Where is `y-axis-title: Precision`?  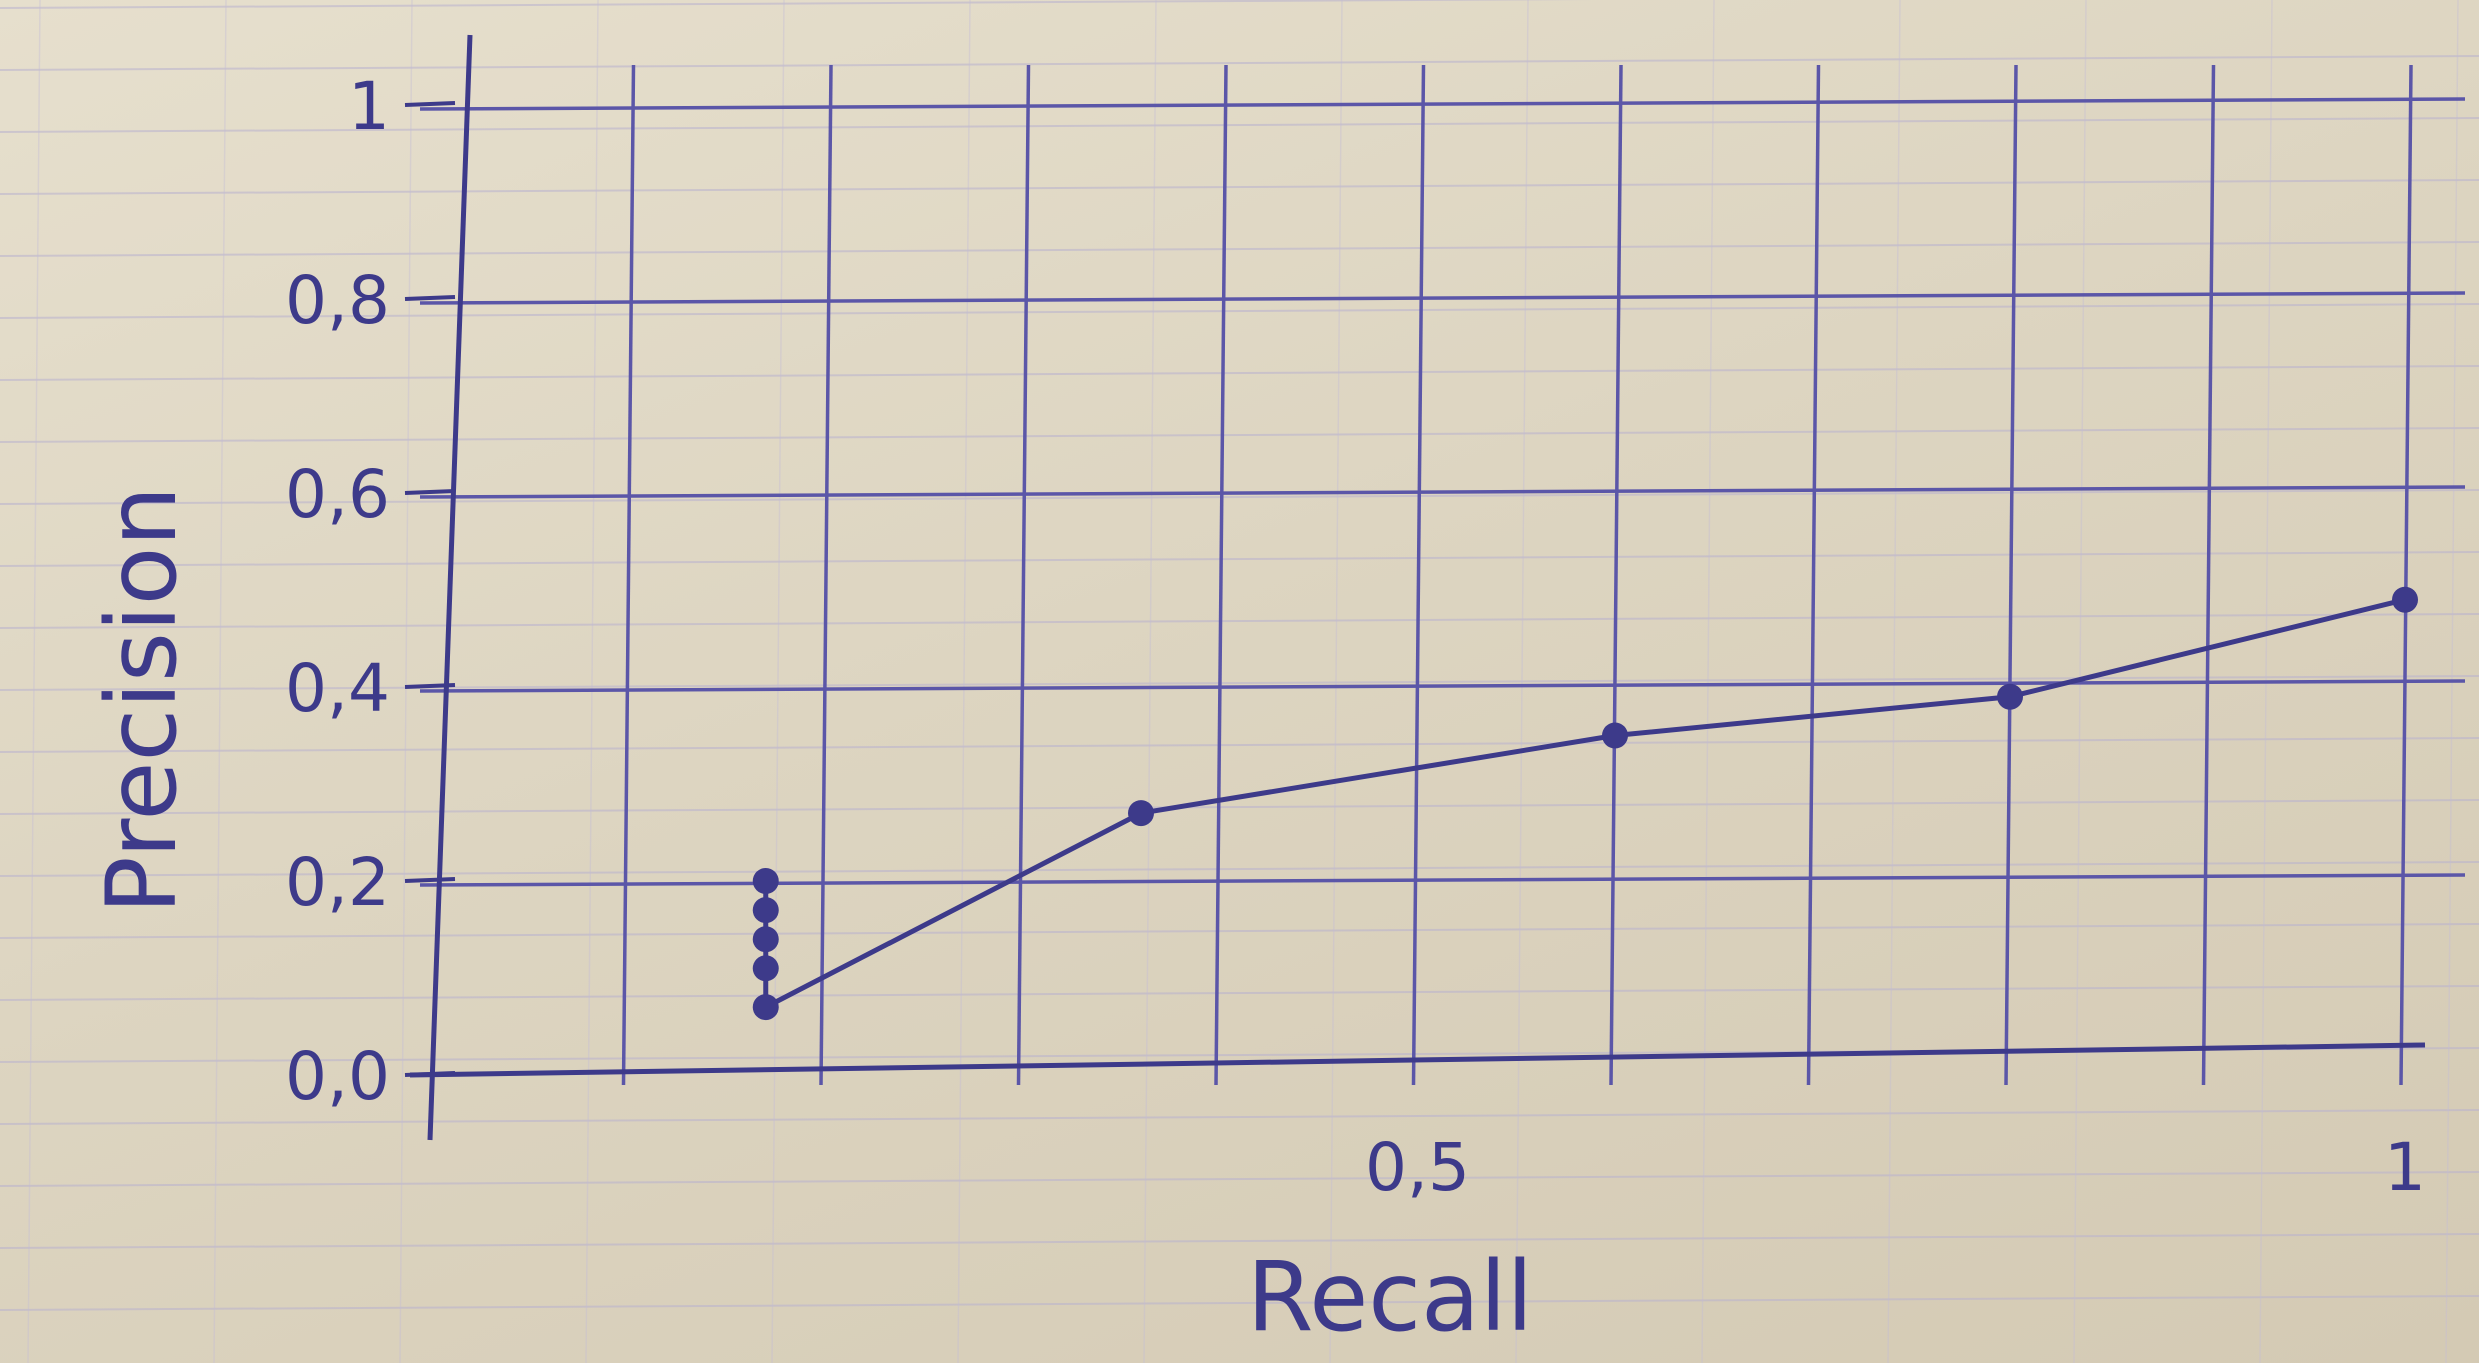
y-axis-title: Precision is located at coordinates (142, 700).